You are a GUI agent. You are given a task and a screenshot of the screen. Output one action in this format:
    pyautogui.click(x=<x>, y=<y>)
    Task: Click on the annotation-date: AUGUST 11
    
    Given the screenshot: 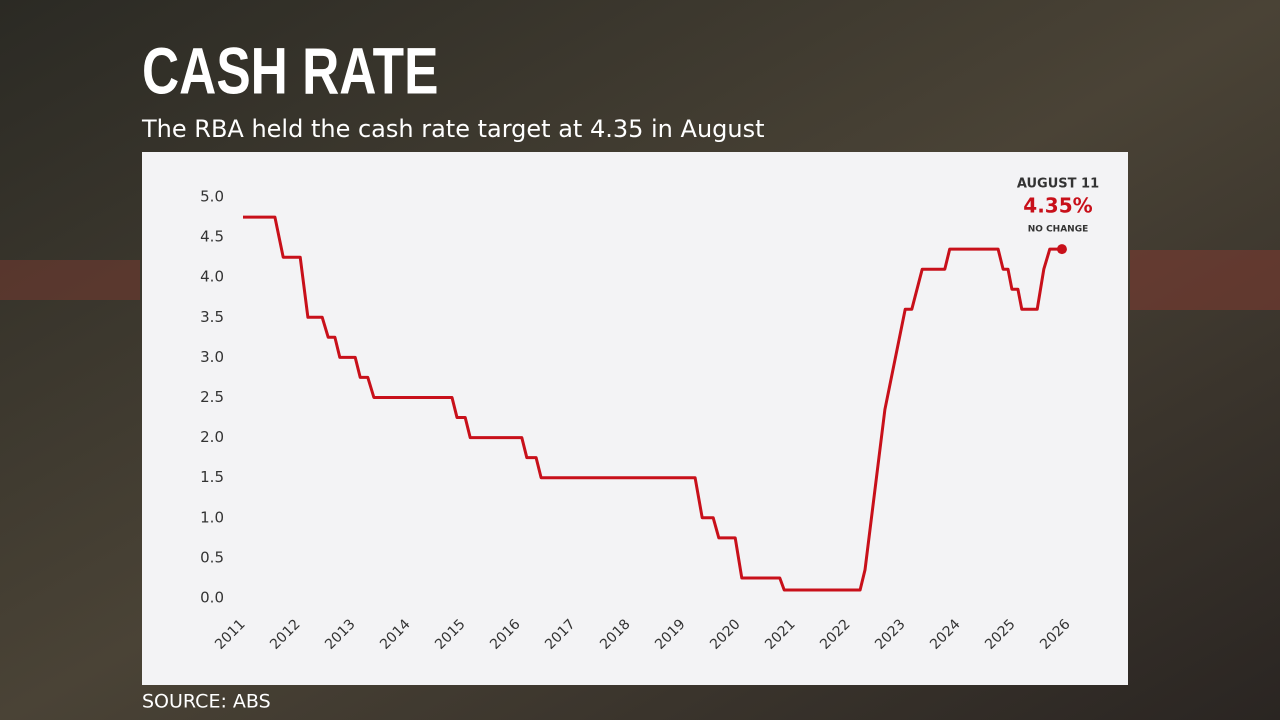 What is the action you would take?
    pyautogui.click(x=1058, y=184)
    